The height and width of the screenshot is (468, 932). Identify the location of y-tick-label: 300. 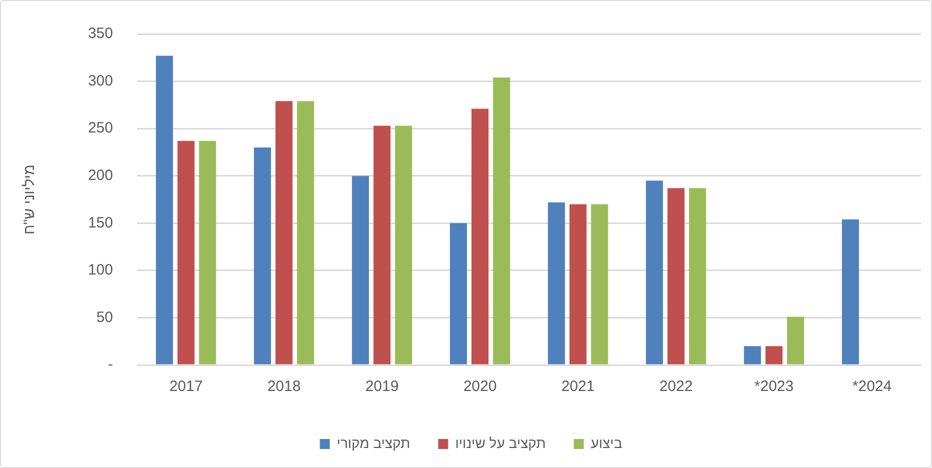
(100, 81).